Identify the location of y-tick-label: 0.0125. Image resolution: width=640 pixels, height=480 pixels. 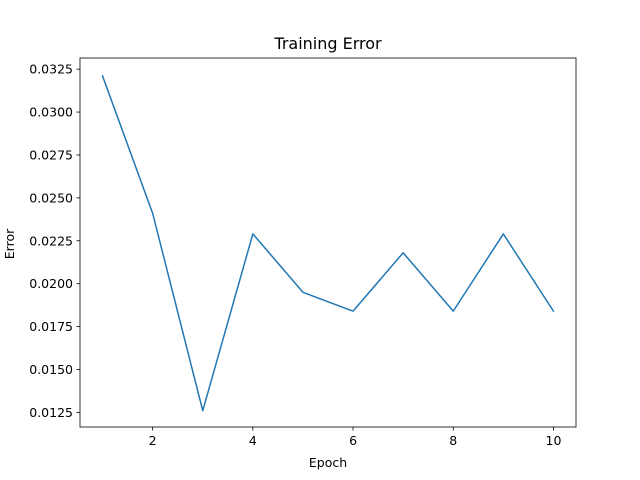
(51, 412).